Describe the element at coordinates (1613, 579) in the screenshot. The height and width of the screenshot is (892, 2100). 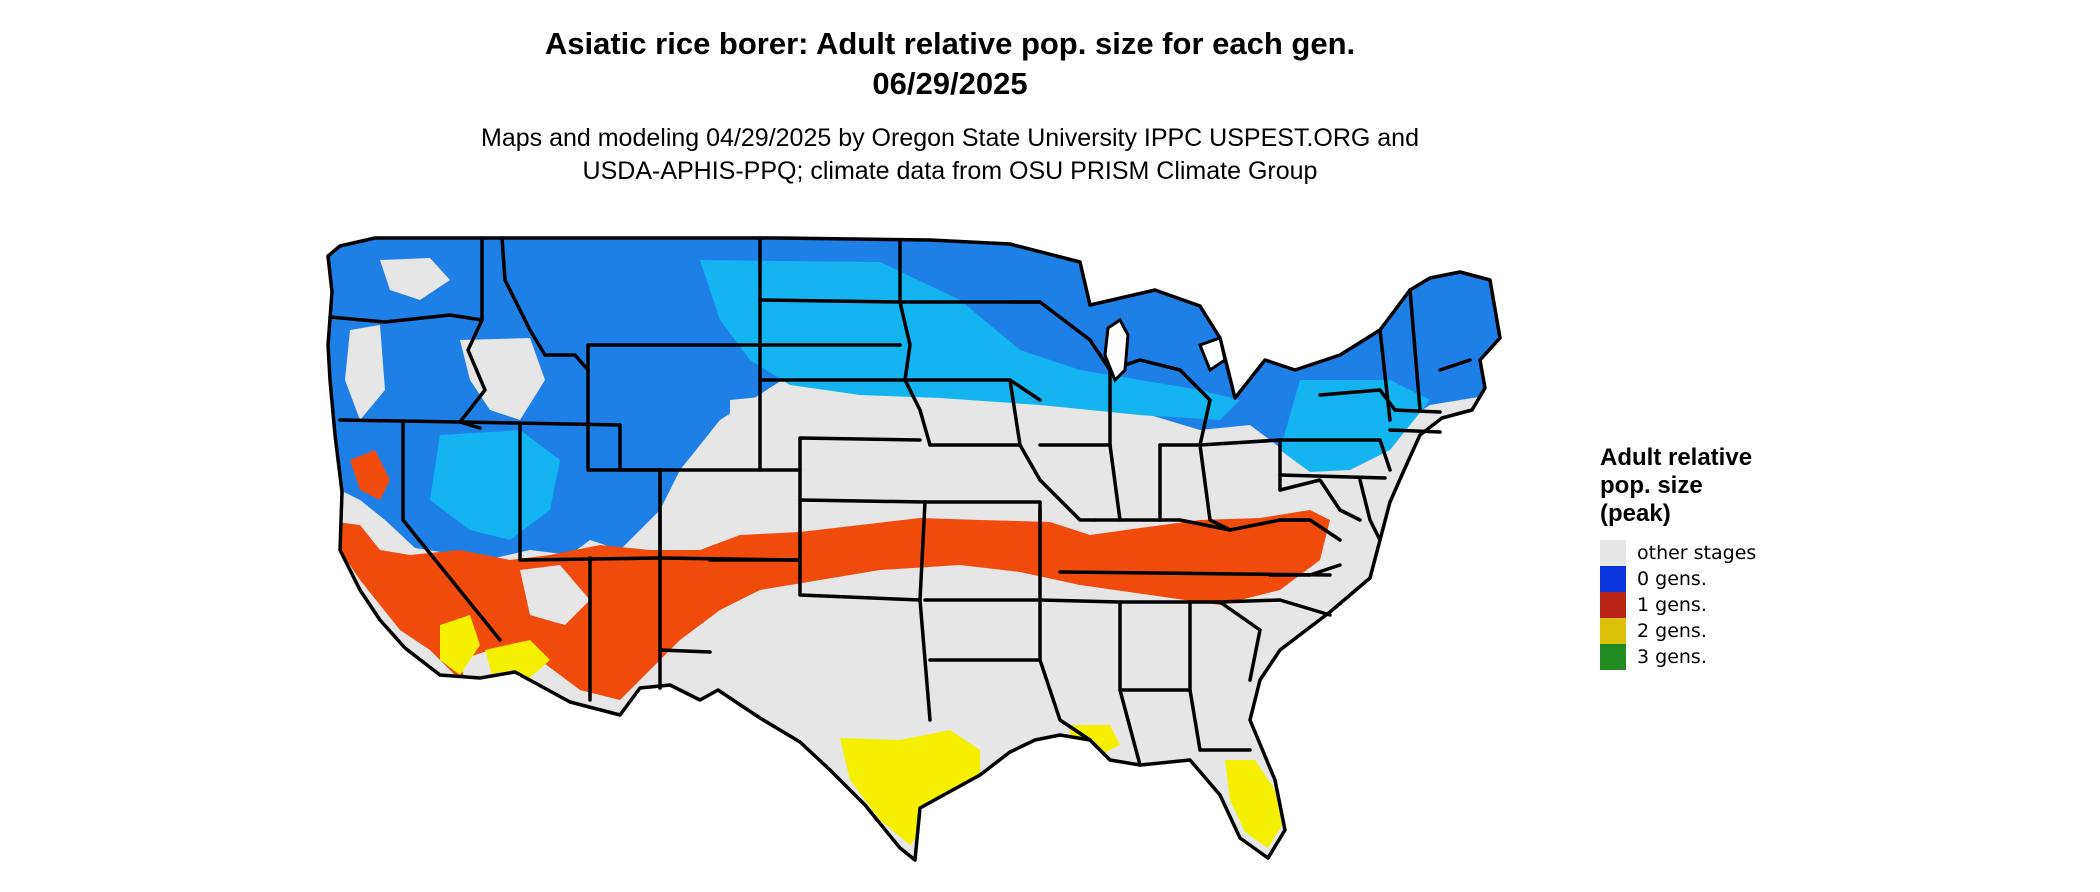
I see `legend-swatch-0-gens` at that location.